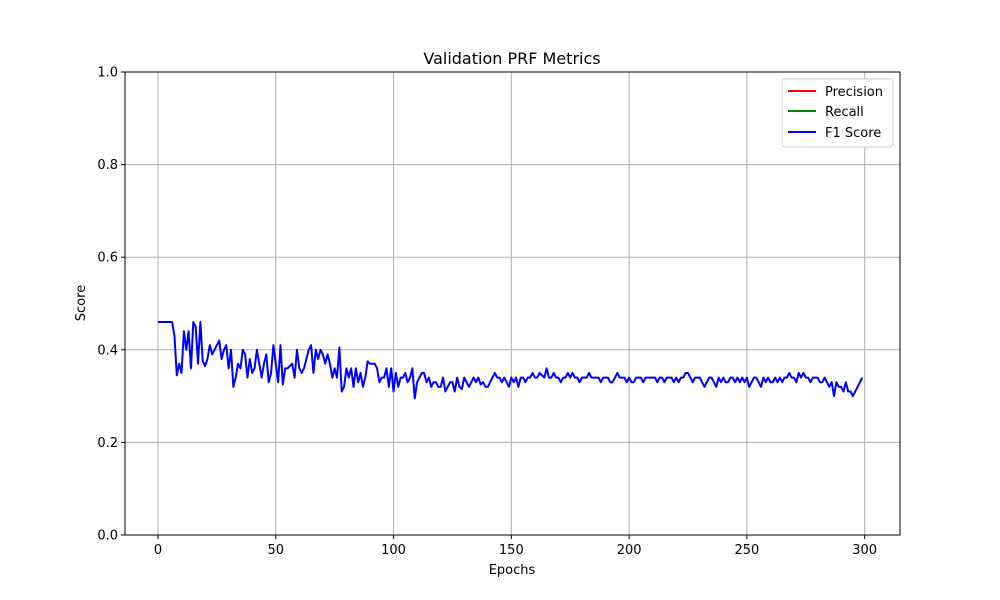 Image resolution: width=1000 pixels, height=600 pixels. What do you see at coordinates (158, 550) in the screenshot?
I see `x-tick-label: 0` at bounding box center [158, 550].